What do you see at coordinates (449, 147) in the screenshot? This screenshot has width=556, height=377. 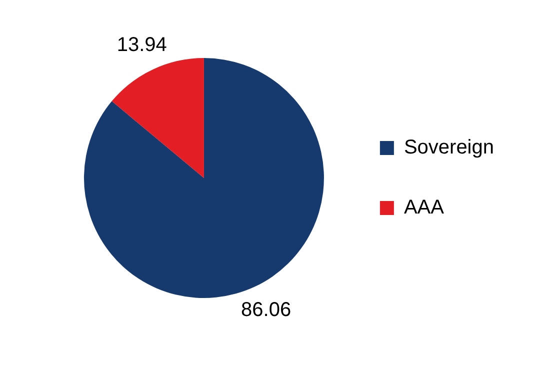 I see `legend-label: Sovereign` at bounding box center [449, 147].